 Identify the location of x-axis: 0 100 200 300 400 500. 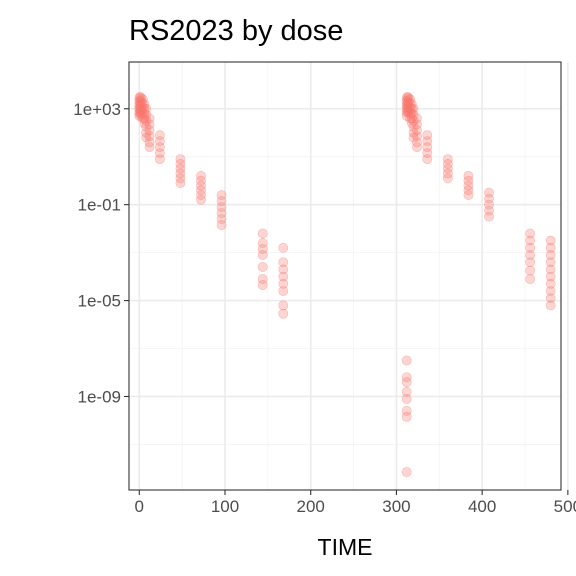
(355, 503).